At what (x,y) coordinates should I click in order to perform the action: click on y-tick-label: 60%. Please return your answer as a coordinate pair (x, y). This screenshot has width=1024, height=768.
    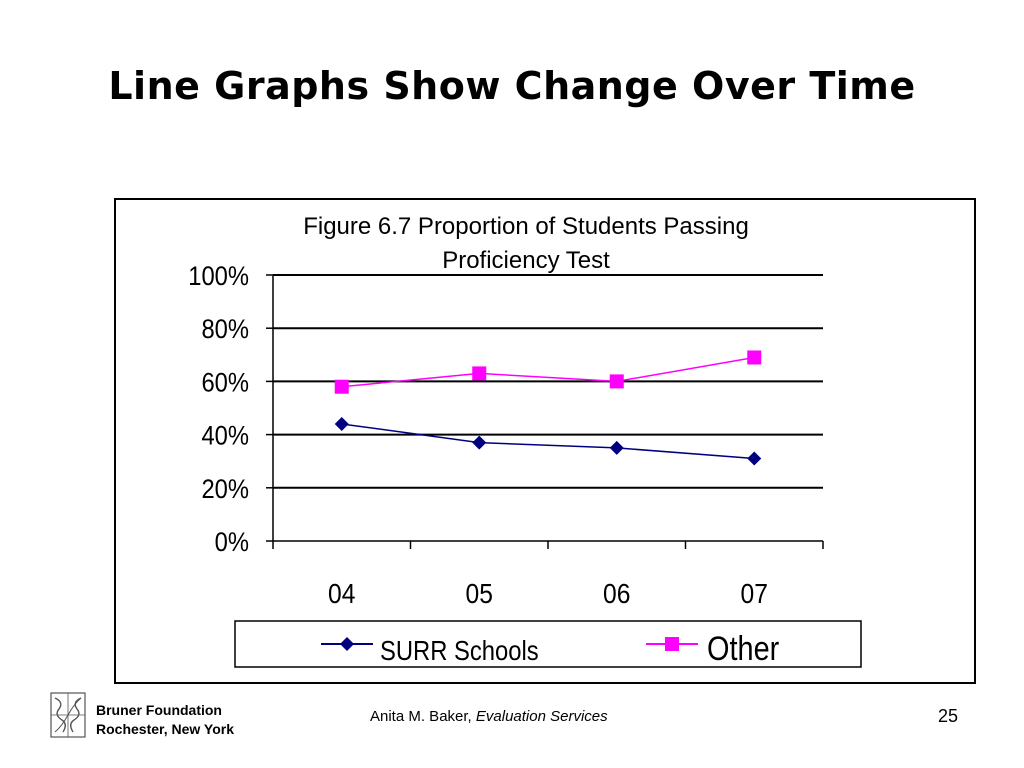
    Looking at the image, I should click on (225, 383).